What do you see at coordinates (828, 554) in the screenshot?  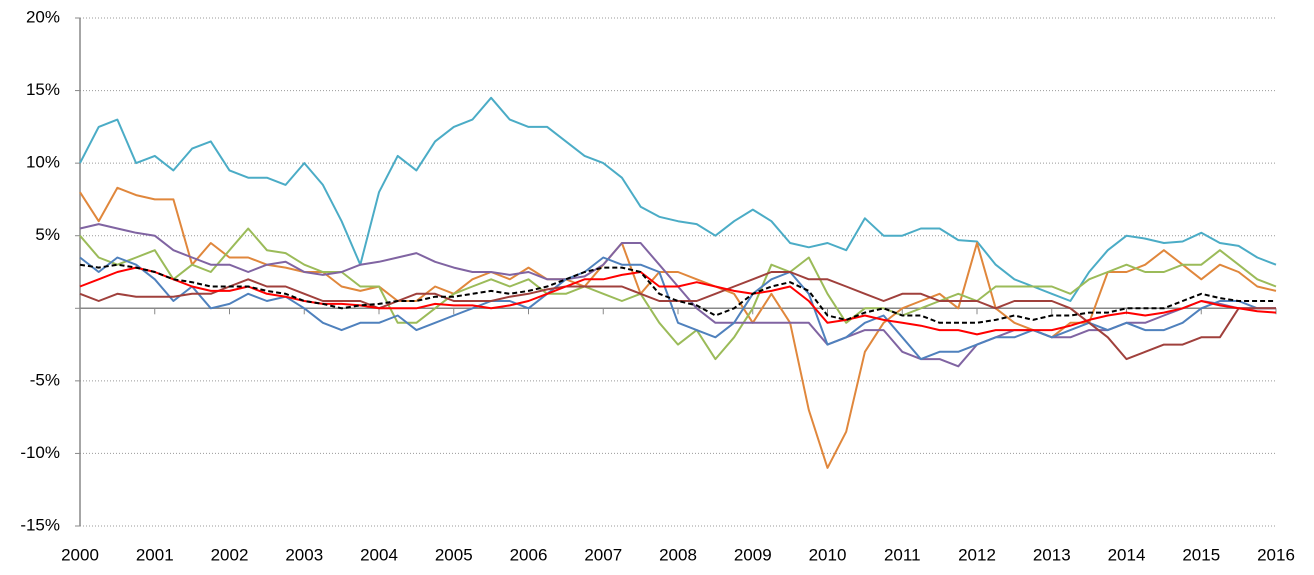 I see `x-tick-label: 2010` at bounding box center [828, 554].